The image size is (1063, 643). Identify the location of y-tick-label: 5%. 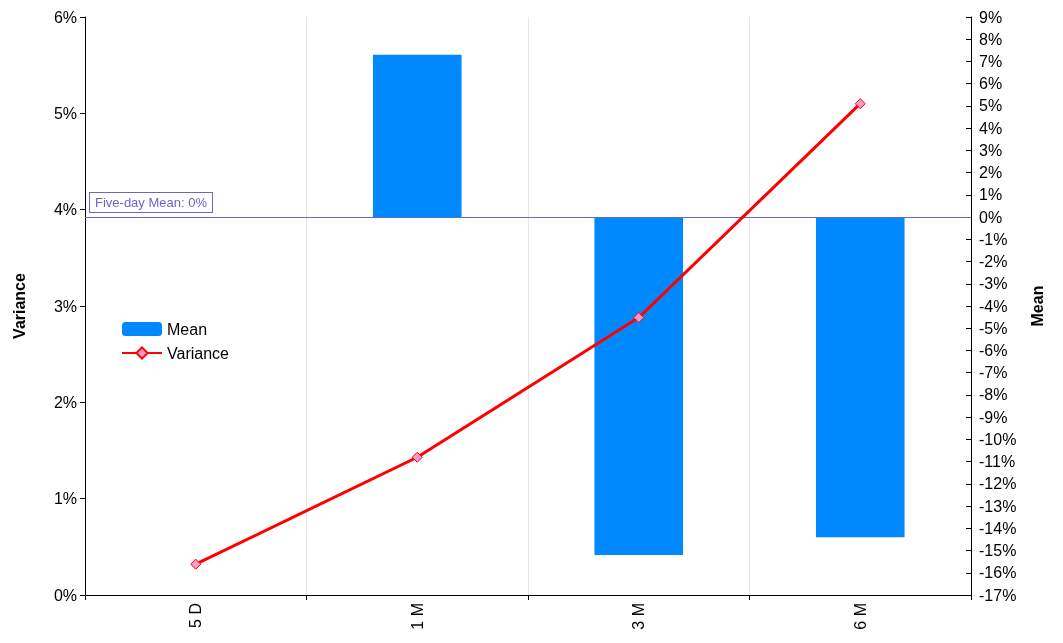
(65, 113).